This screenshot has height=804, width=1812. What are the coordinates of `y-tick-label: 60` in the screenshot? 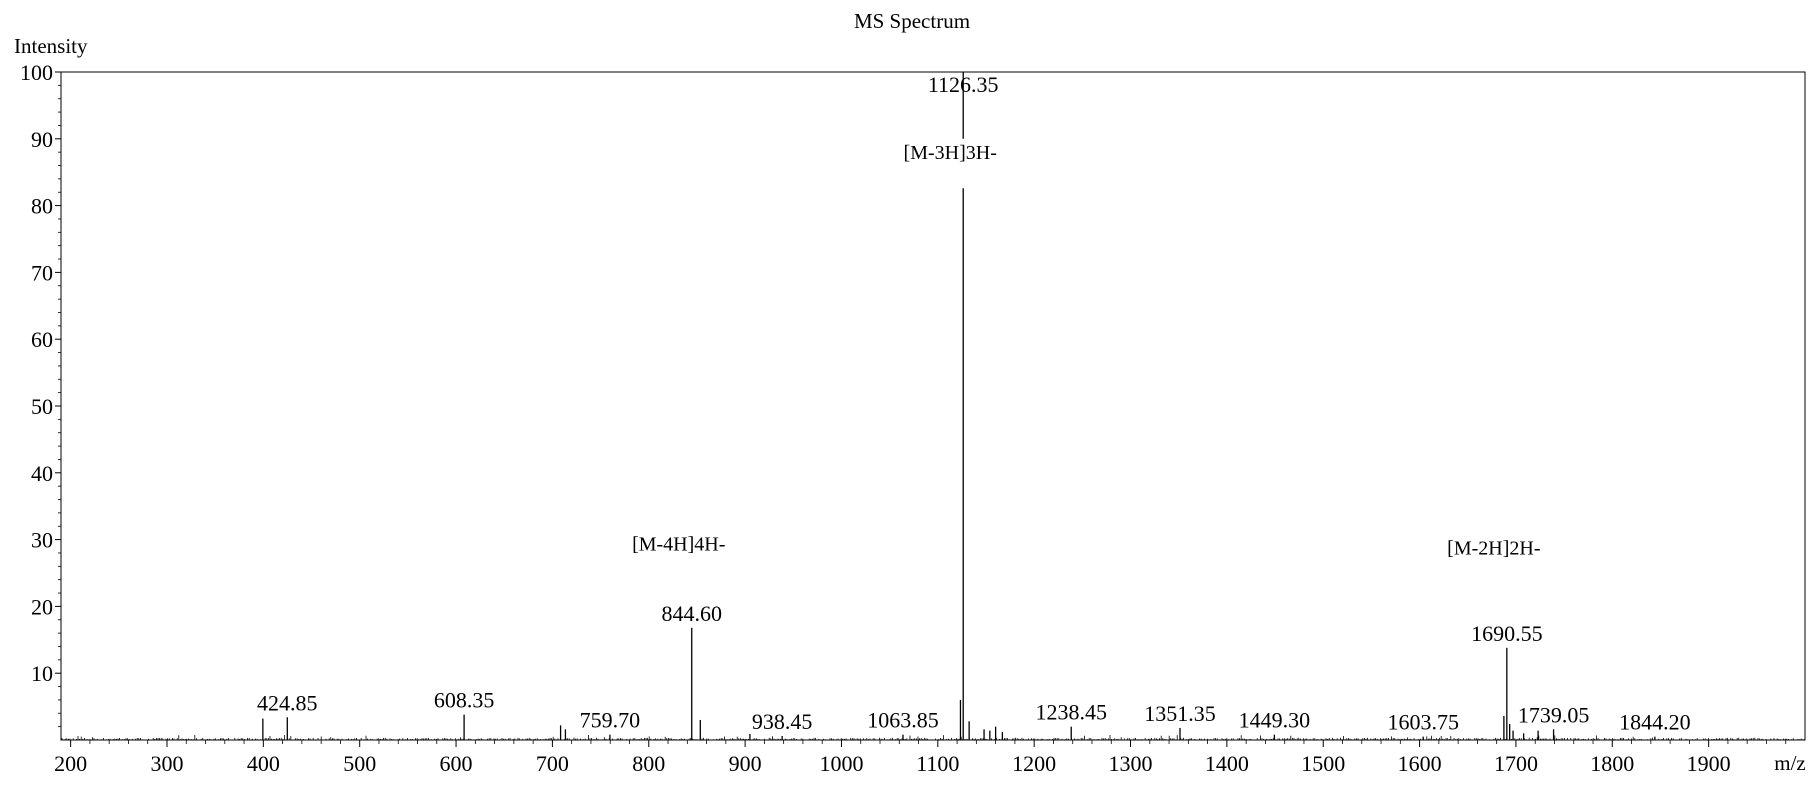 It's located at (42, 339).